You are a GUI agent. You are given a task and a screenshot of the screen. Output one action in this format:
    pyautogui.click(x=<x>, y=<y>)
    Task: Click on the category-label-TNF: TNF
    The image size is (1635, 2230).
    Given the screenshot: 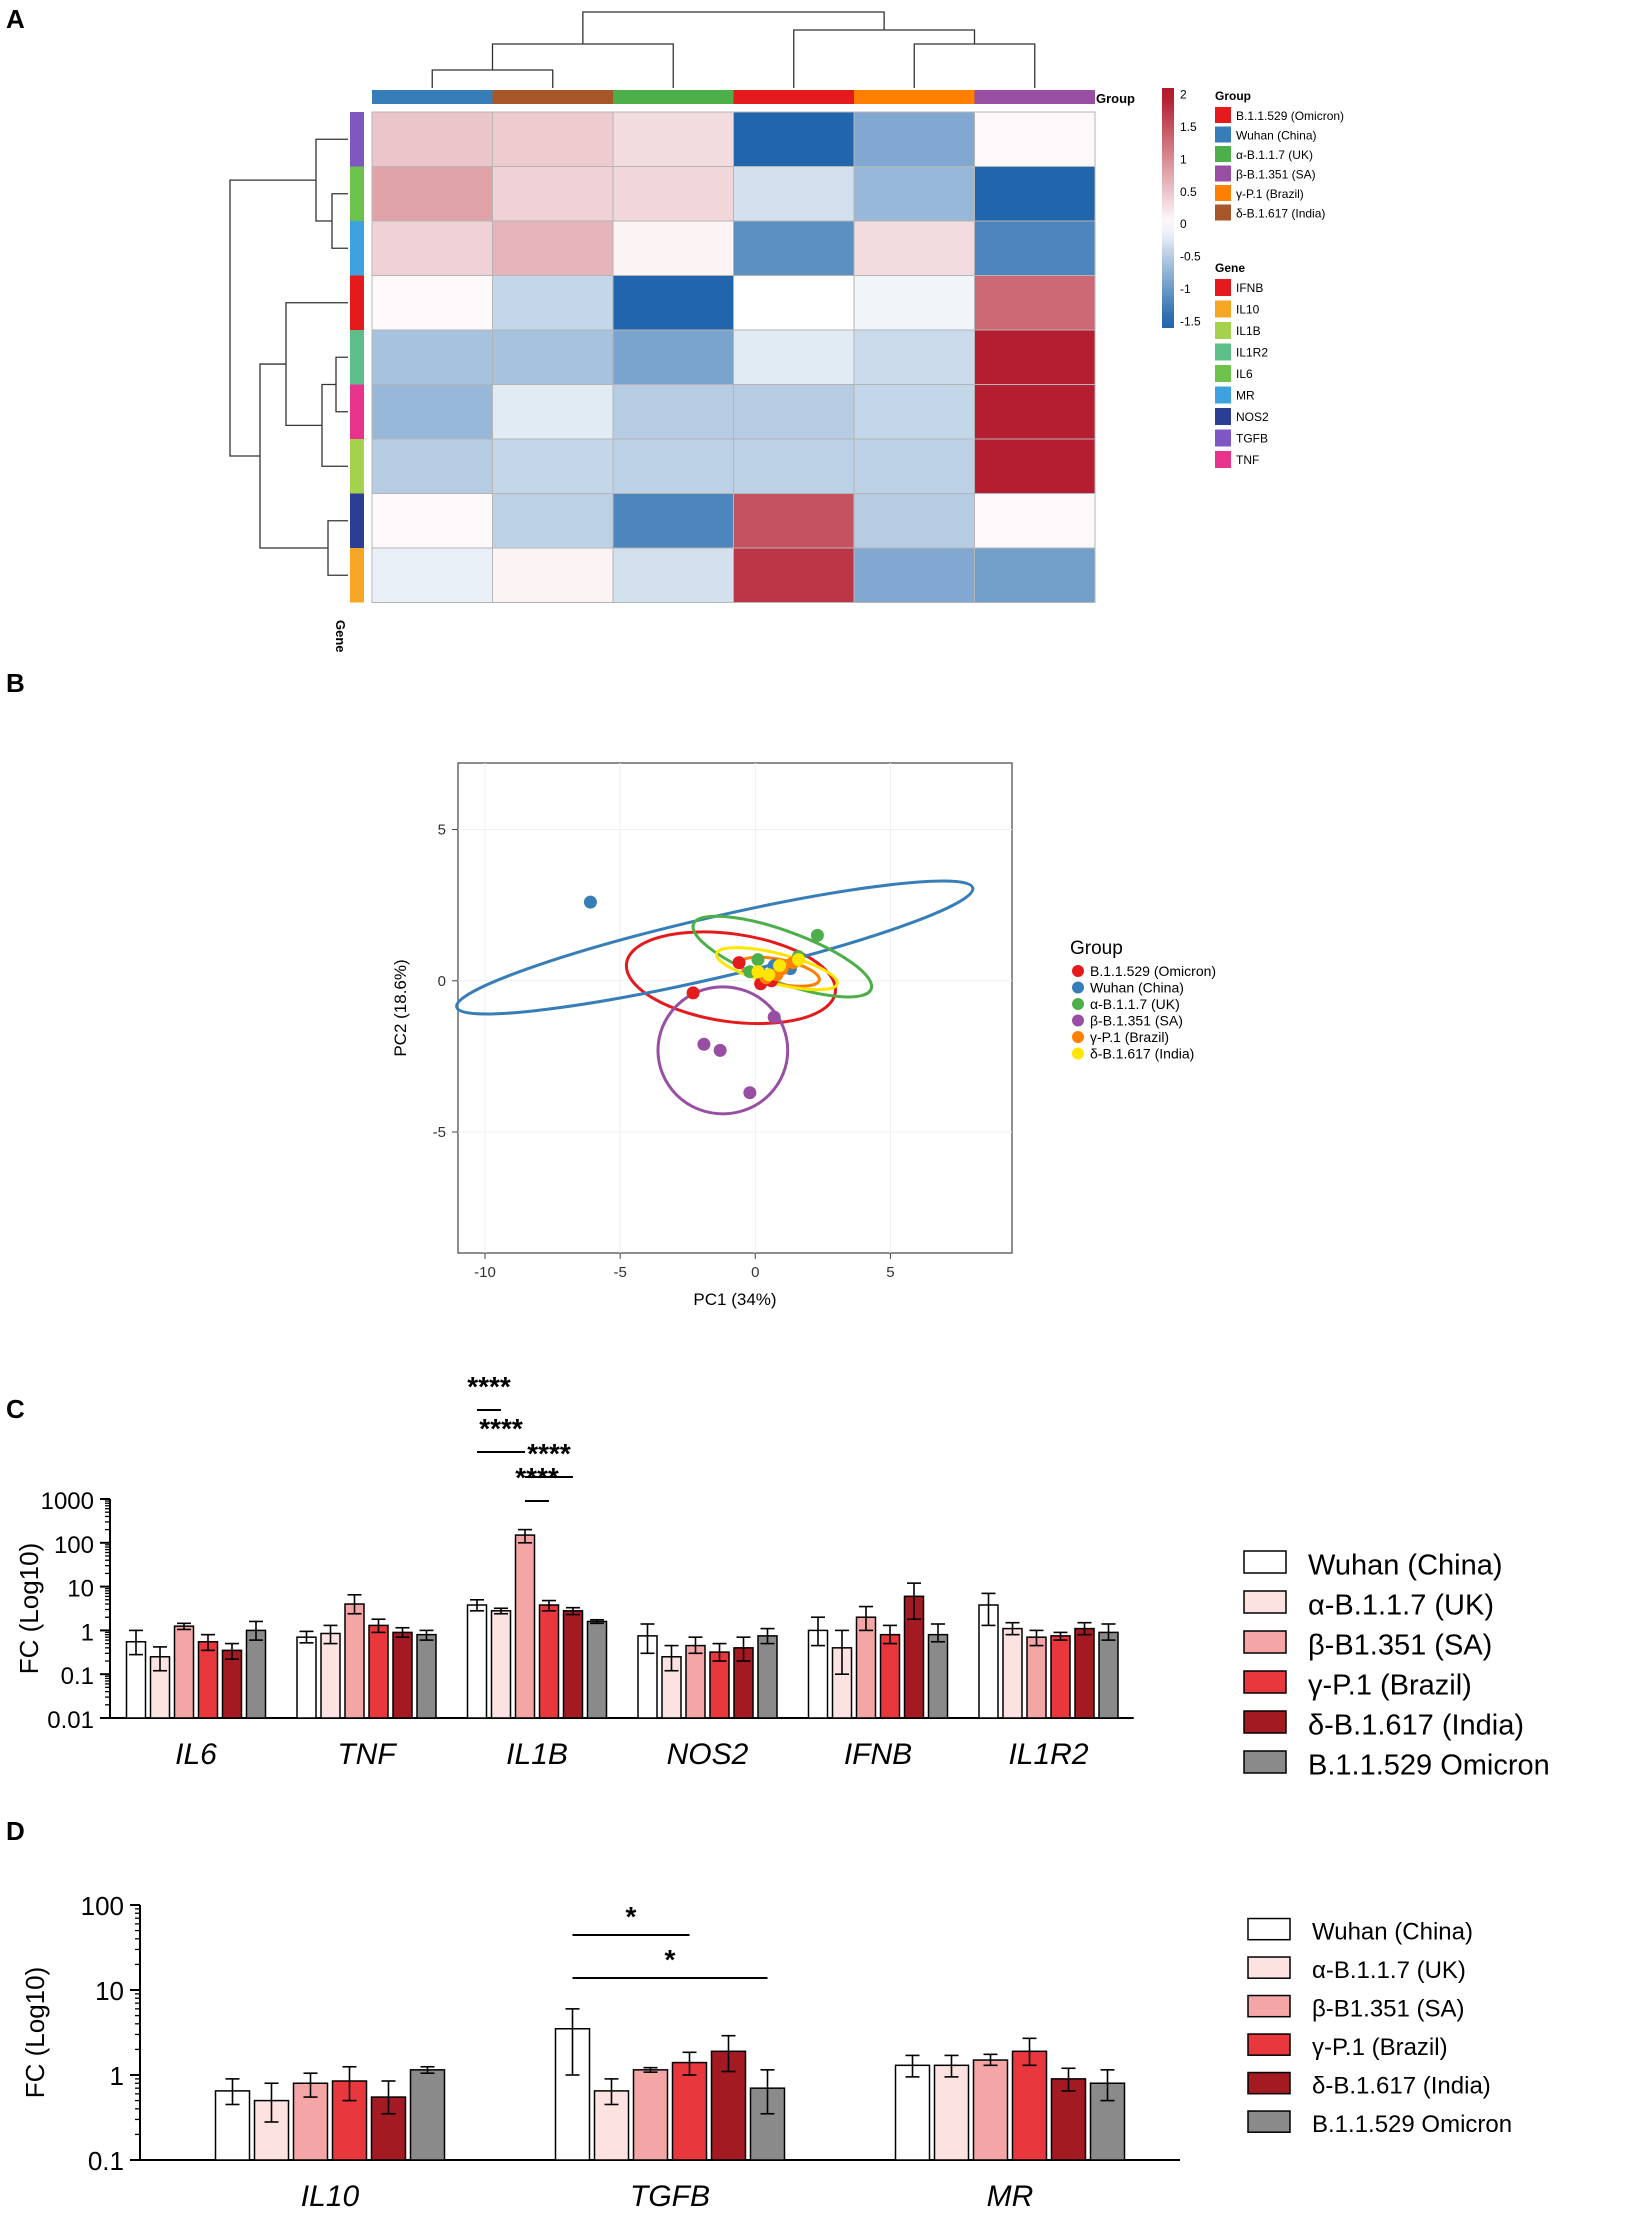 What is the action you would take?
    pyautogui.click(x=367, y=1754)
    